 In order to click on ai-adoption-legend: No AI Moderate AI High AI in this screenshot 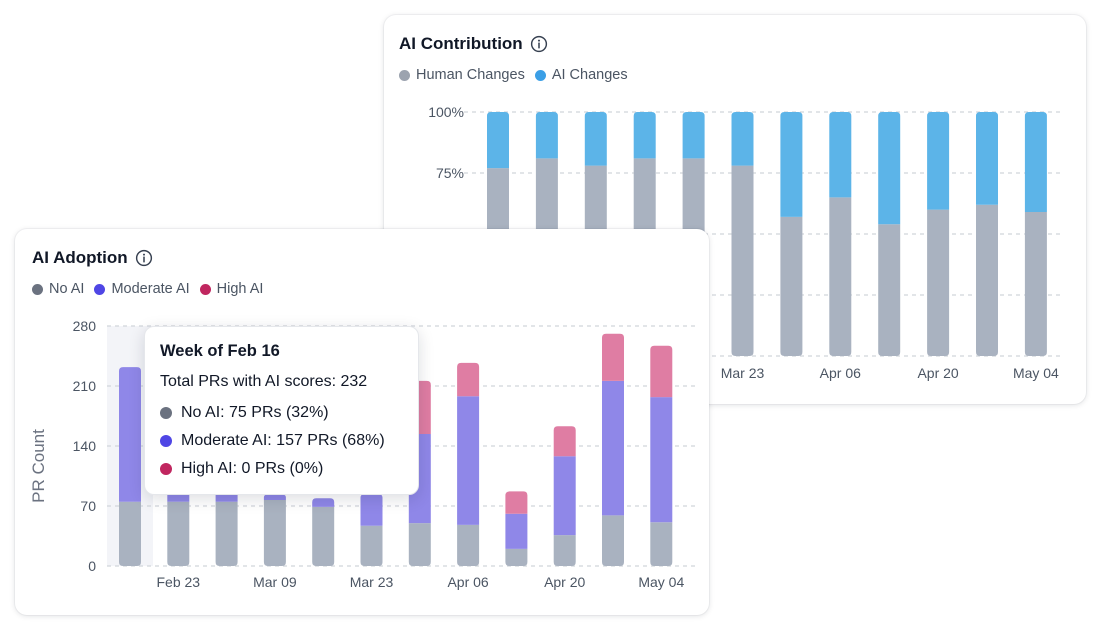, I will do `click(147, 289)`.